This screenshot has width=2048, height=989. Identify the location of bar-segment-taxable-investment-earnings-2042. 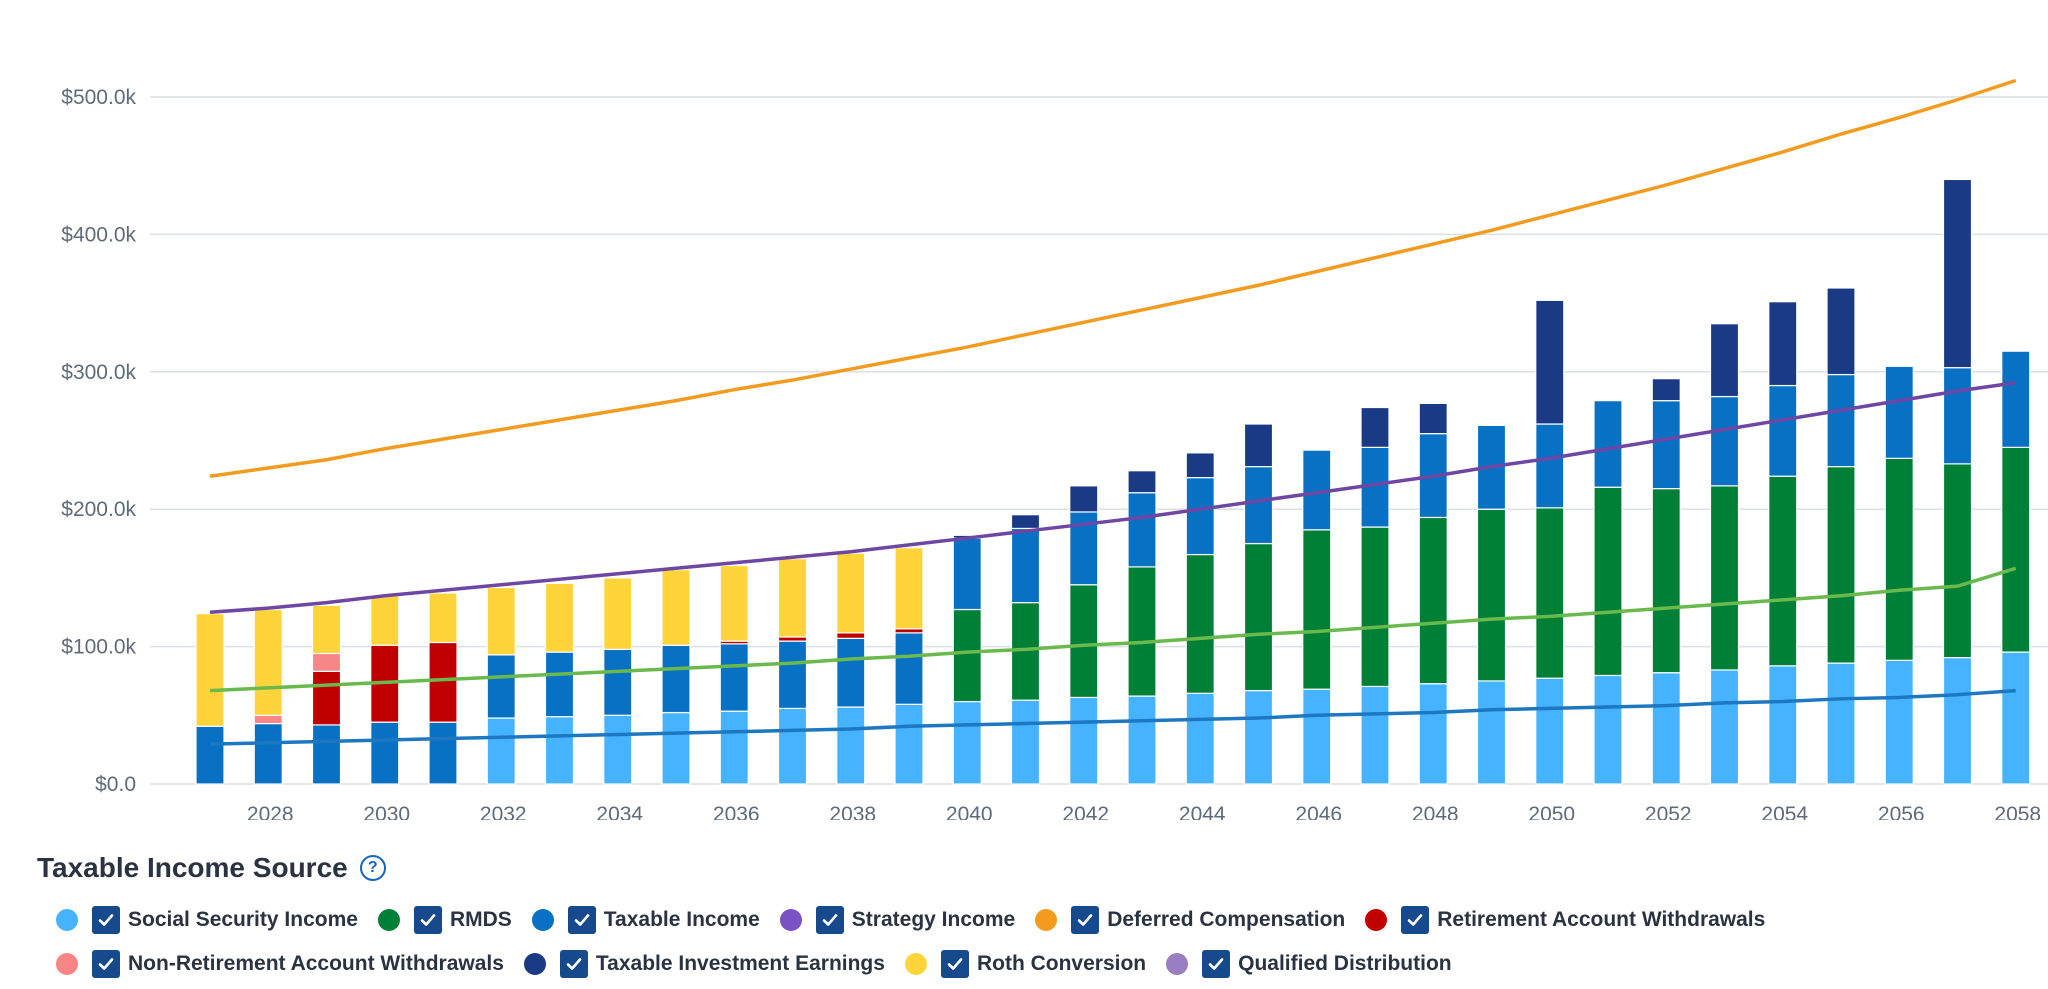
(1084, 499).